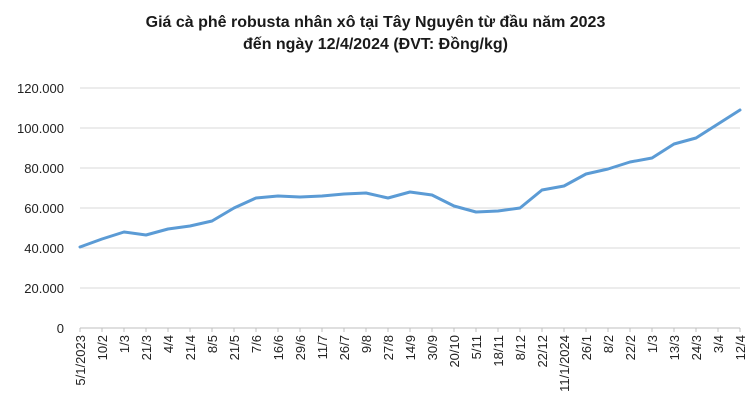 The height and width of the screenshot is (418, 751). Describe the element at coordinates (718, 344) in the screenshot. I see `x-tick-label: 3/4` at that location.